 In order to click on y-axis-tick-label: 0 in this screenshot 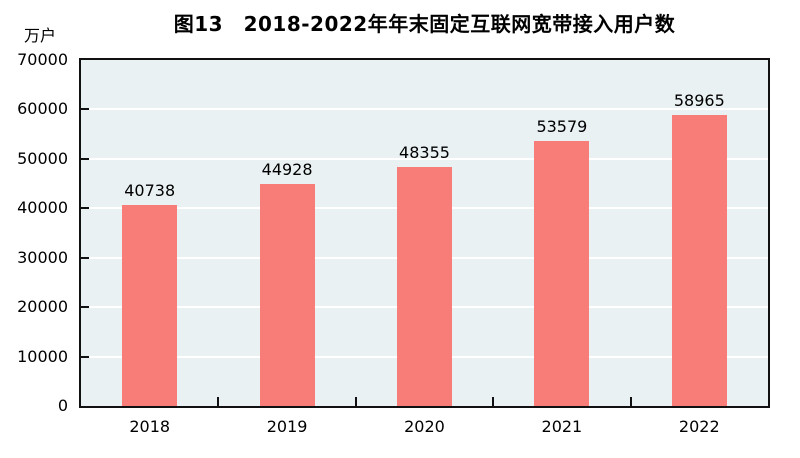, I will do `click(62, 405)`.